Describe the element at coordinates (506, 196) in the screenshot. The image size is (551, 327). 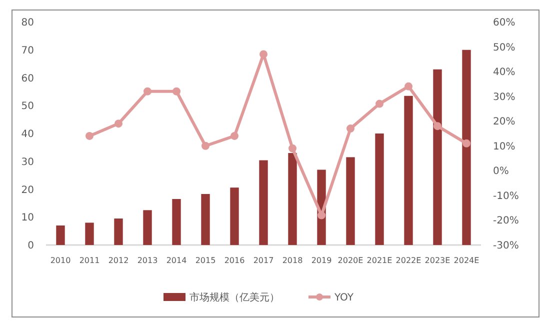
I see `y2-tick-label: -10%` at that location.